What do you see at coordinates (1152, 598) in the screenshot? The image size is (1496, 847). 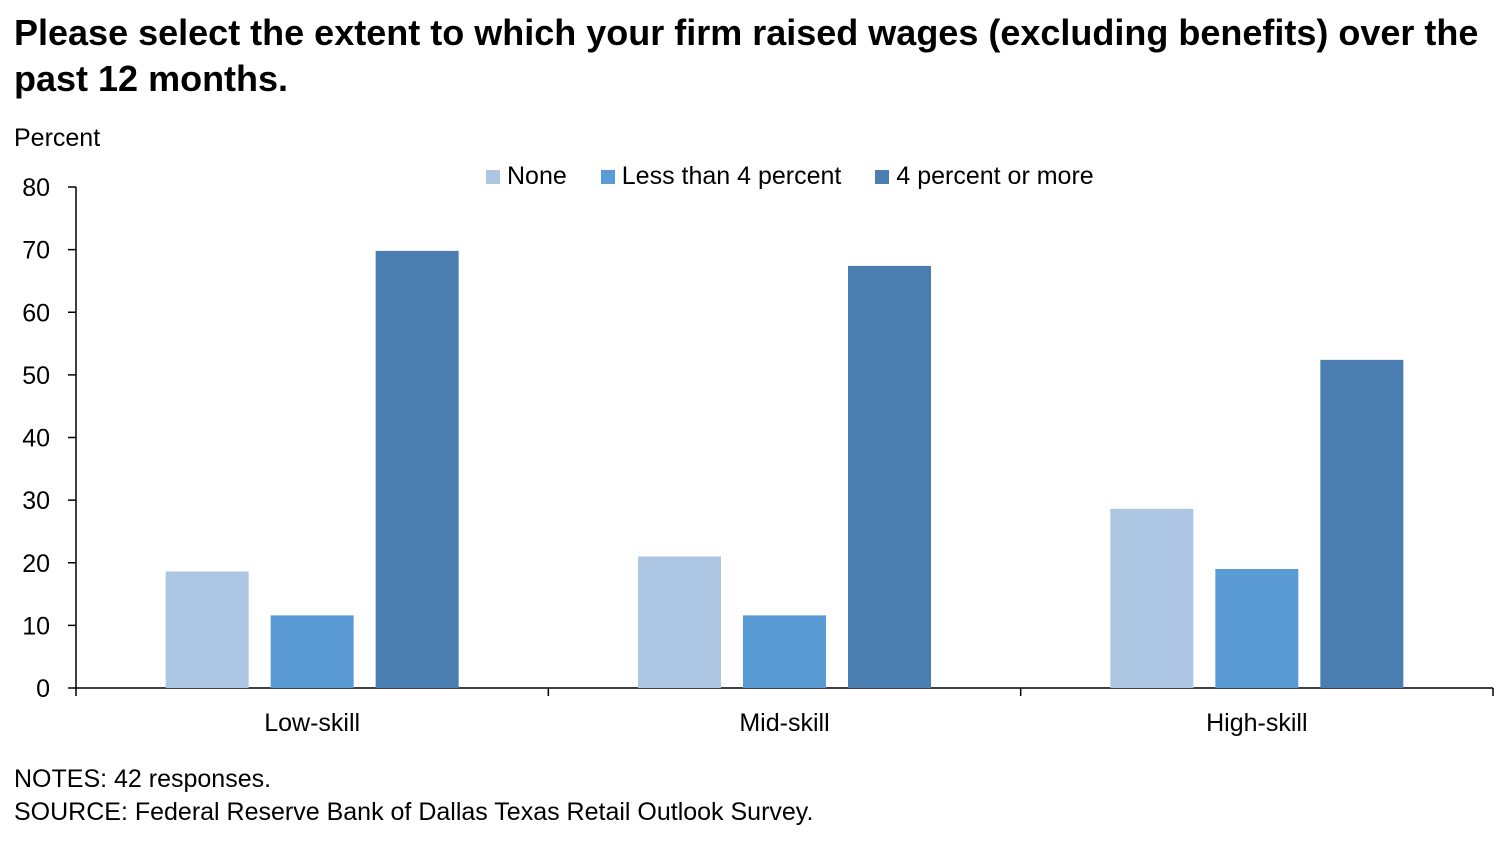 I see `bar-high-skill-none` at bounding box center [1152, 598].